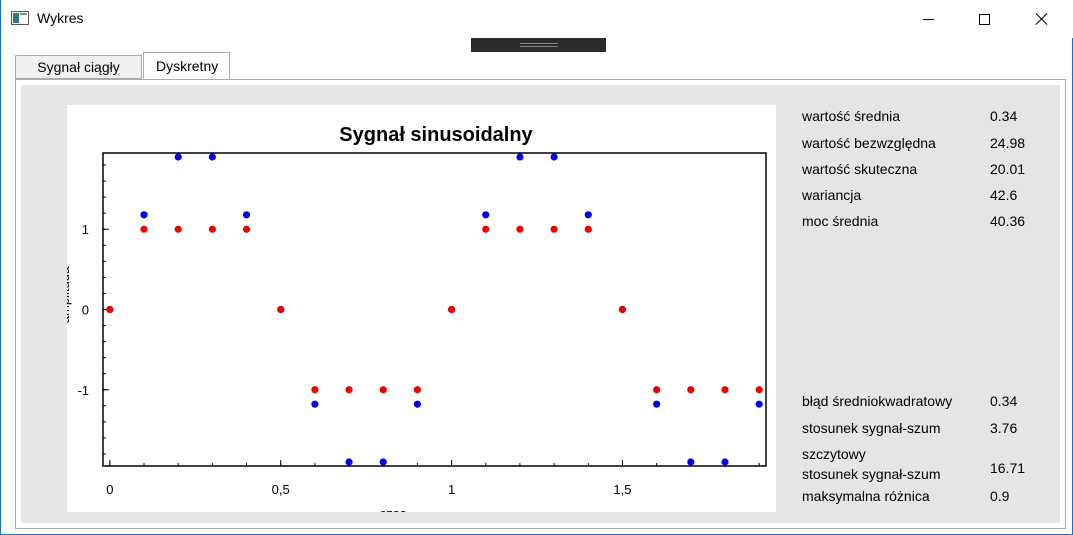 Image resolution: width=1073 pixels, height=535 pixels. I want to click on stat-value: 16.71, so click(1008, 468).